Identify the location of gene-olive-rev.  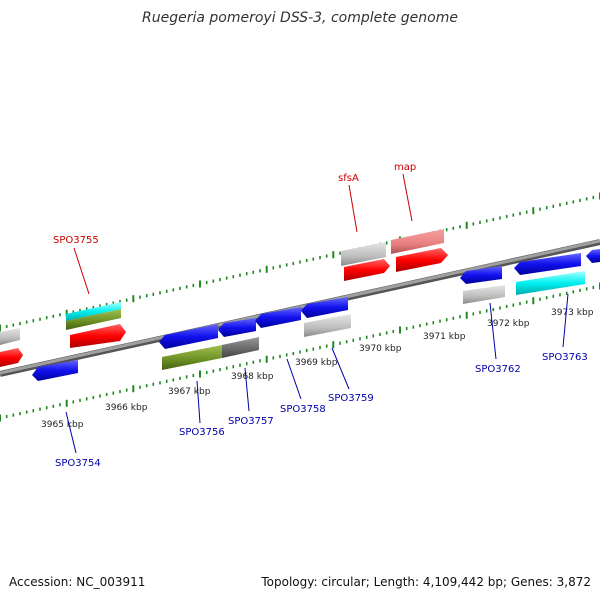
(192, 357).